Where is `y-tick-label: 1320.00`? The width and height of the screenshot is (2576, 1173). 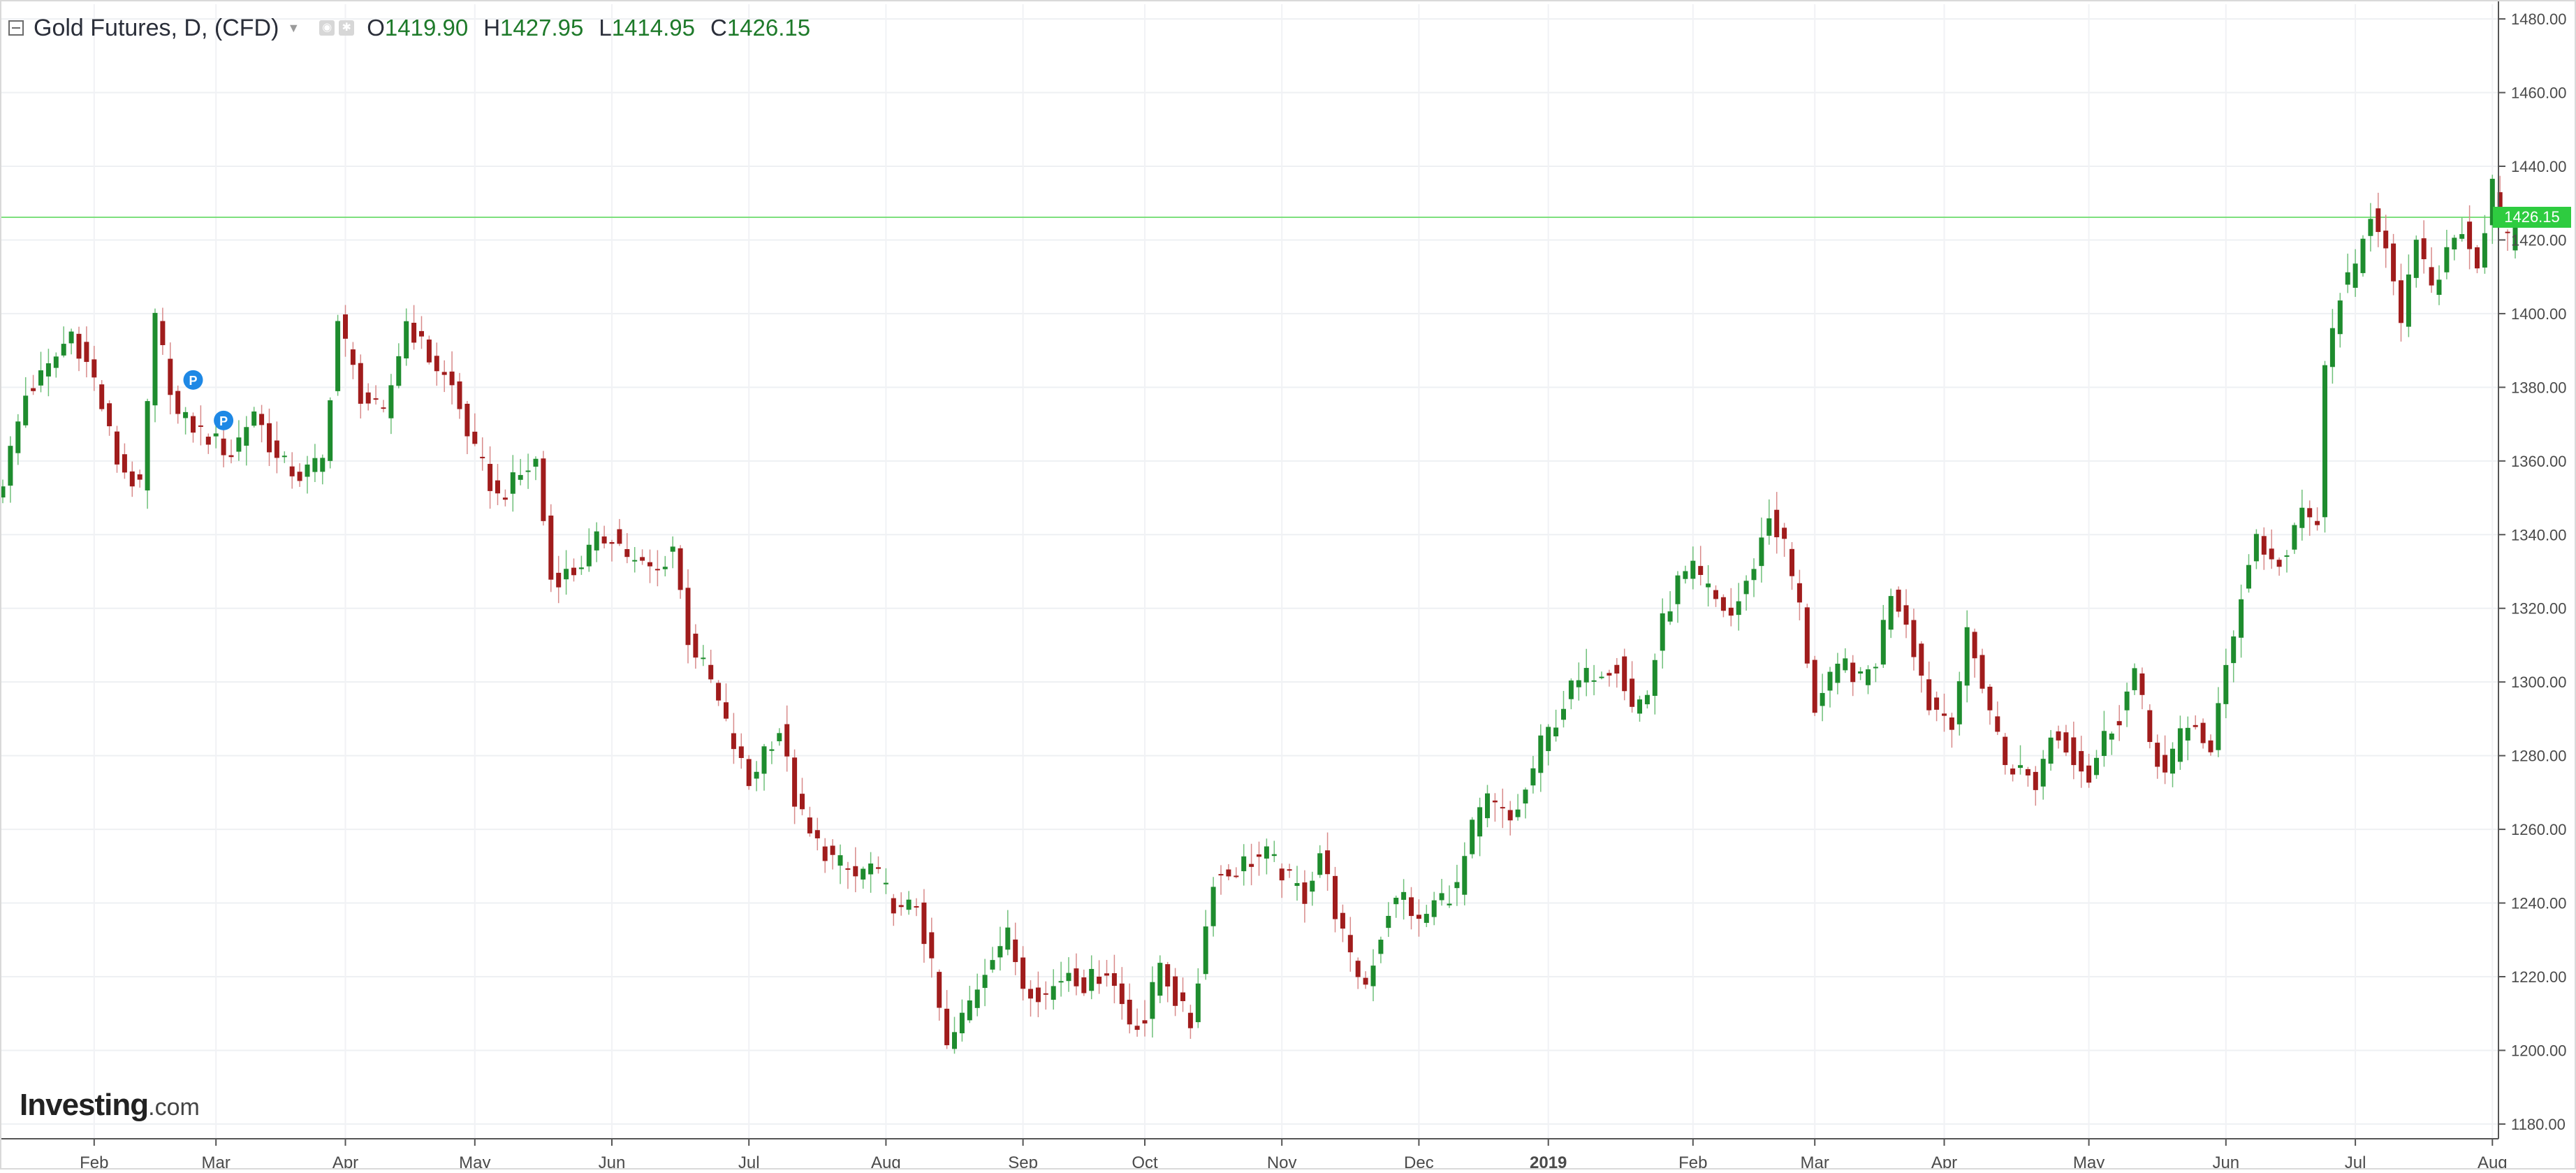
y-tick-label: 1320.00 is located at coordinates (2539, 609).